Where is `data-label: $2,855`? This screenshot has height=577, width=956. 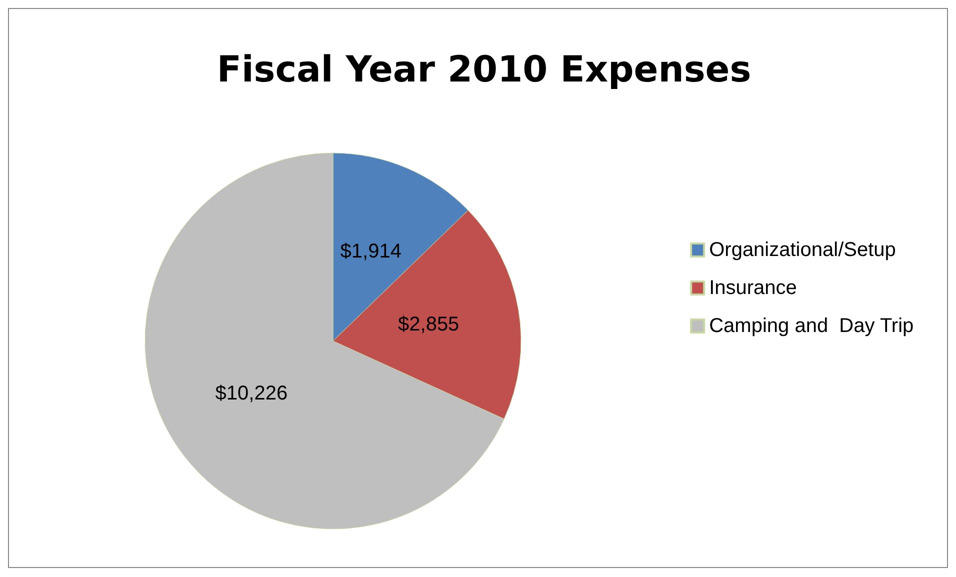 data-label: $2,855 is located at coordinates (429, 325).